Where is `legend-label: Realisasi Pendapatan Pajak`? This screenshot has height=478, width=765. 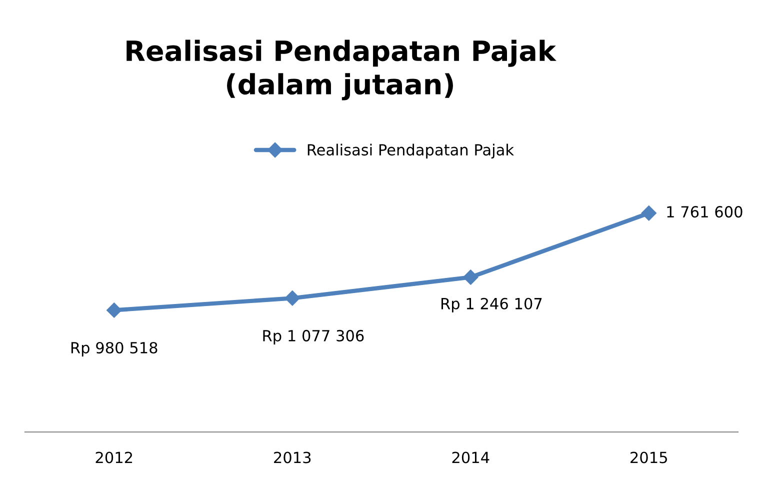
legend-label: Realisasi Pendapatan Pajak is located at coordinates (411, 151).